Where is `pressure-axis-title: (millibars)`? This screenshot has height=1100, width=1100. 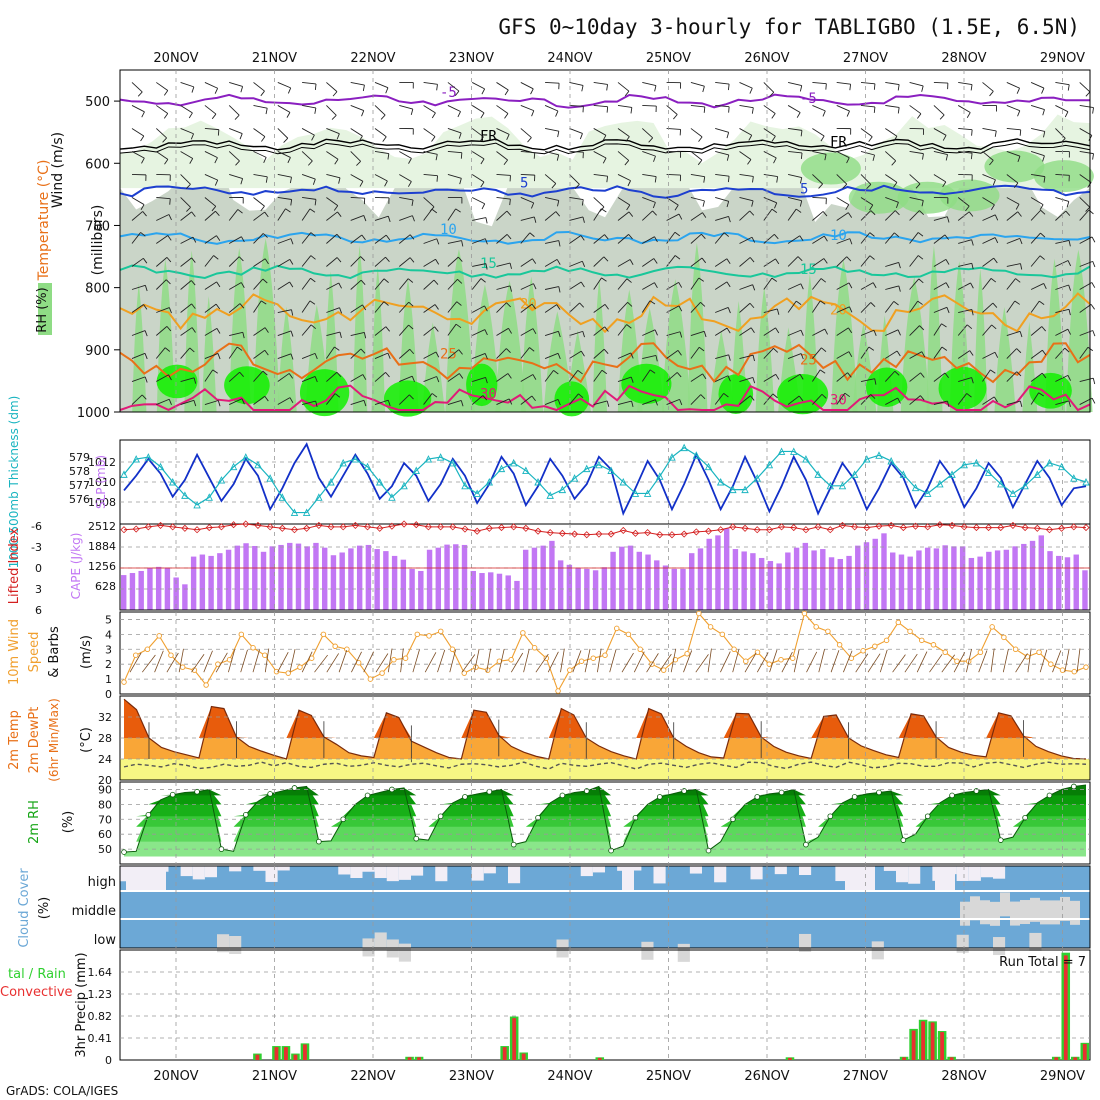
pressure-axis-title: (millibars) is located at coordinates (98, 240).